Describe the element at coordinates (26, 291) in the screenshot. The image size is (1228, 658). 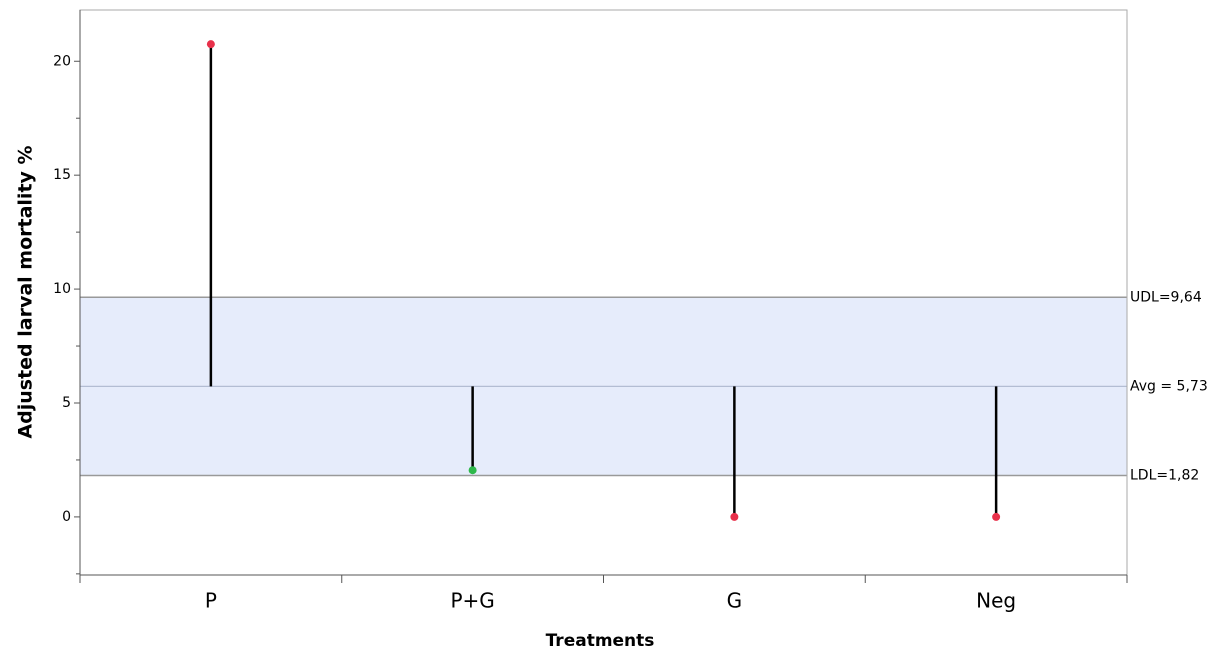
I see `y-axis-label: Adjusted larval mortality %` at that location.